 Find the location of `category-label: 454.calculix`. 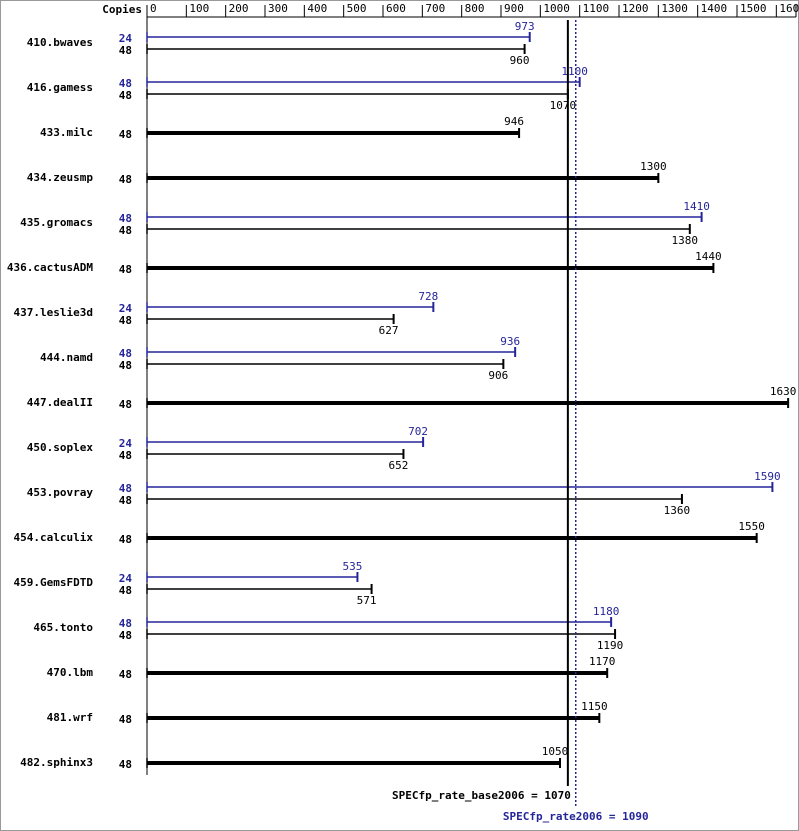

category-label: 454.calculix is located at coordinates (54, 537).